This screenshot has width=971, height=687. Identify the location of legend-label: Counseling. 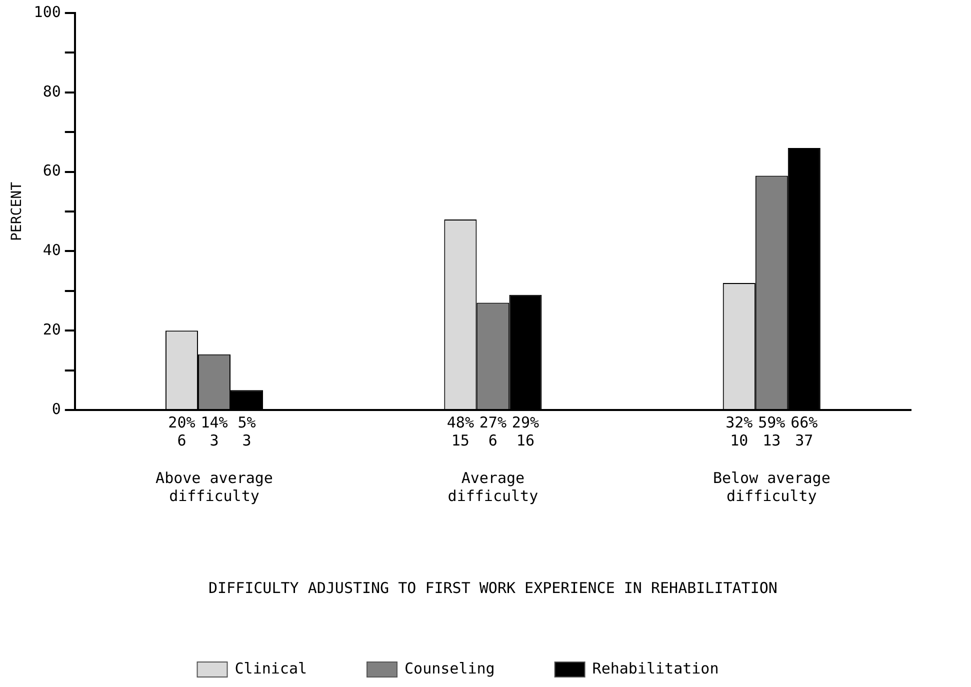
(449, 668).